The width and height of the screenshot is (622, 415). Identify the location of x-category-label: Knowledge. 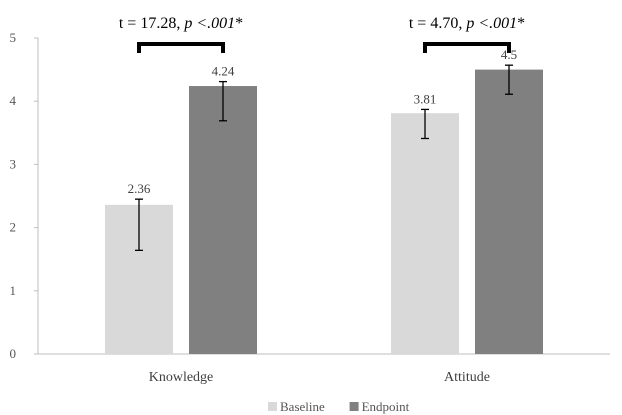
(181, 377).